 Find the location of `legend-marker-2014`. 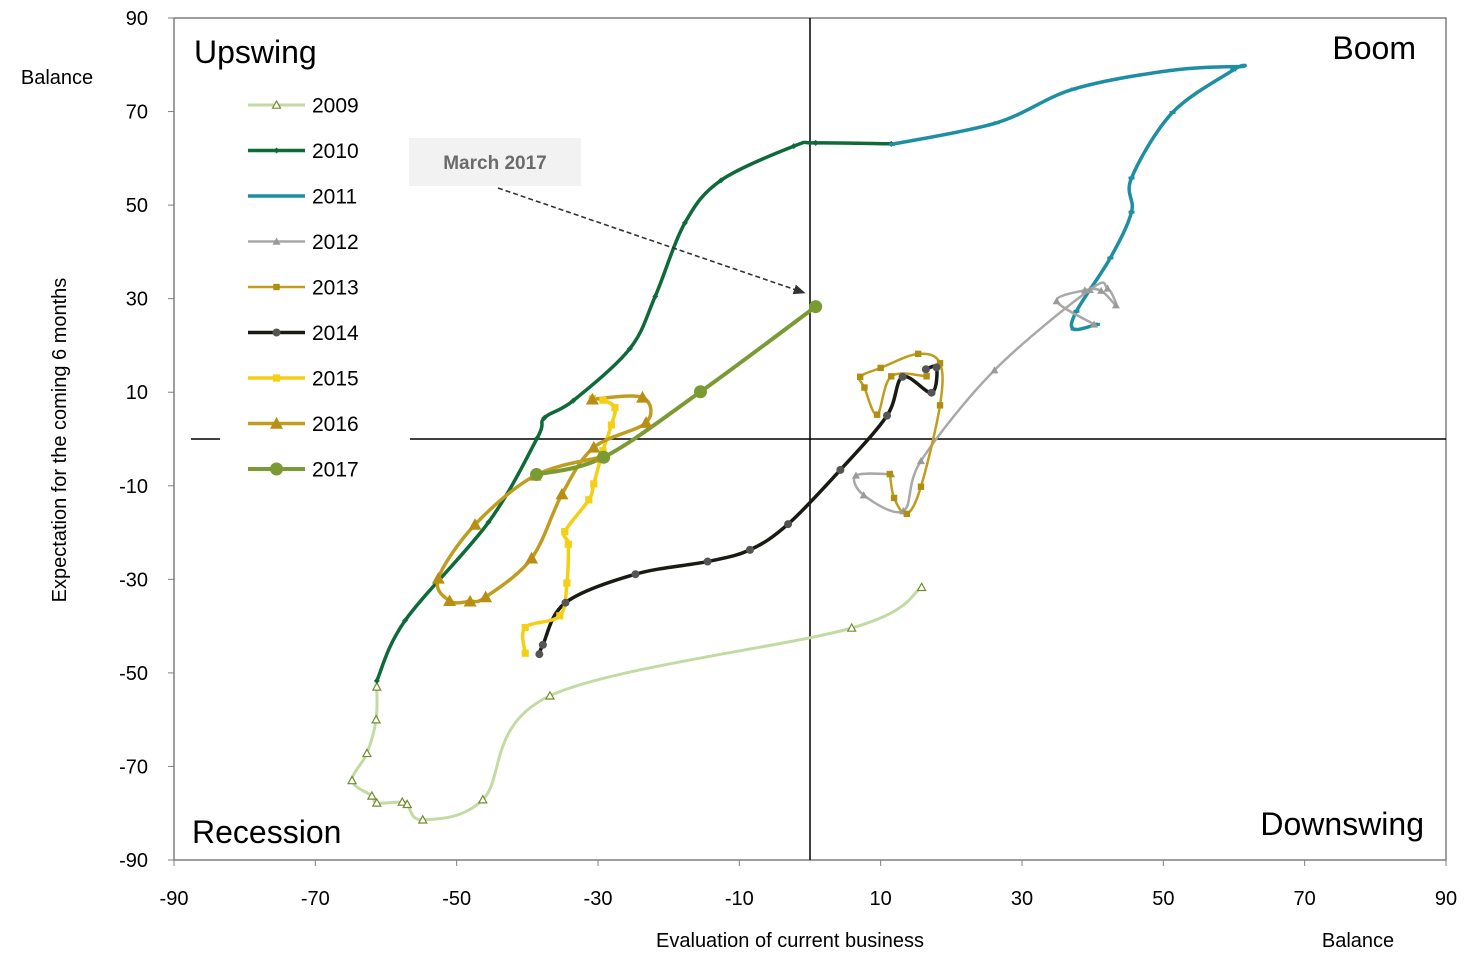

legend-marker-2014 is located at coordinates (276, 332).